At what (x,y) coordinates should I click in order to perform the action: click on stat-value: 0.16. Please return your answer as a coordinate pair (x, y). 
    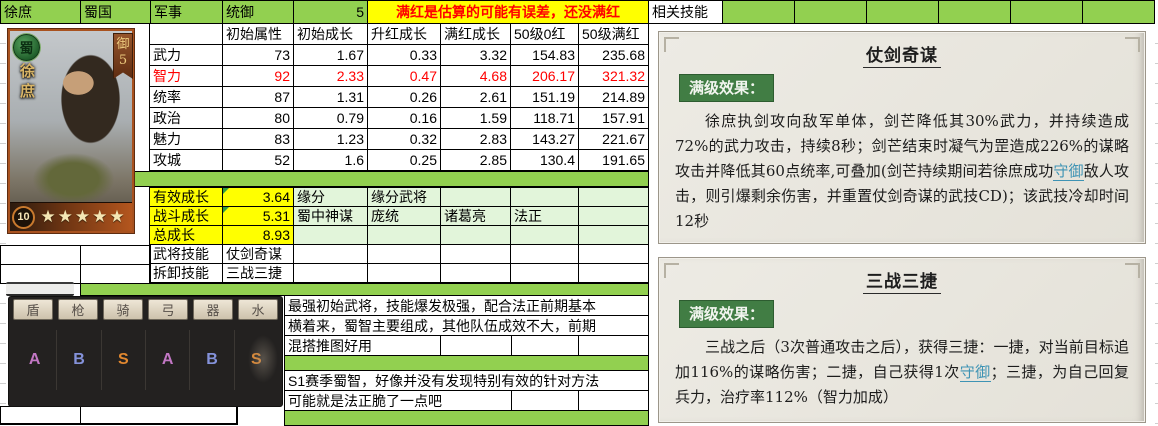
    Looking at the image, I should click on (404, 118).